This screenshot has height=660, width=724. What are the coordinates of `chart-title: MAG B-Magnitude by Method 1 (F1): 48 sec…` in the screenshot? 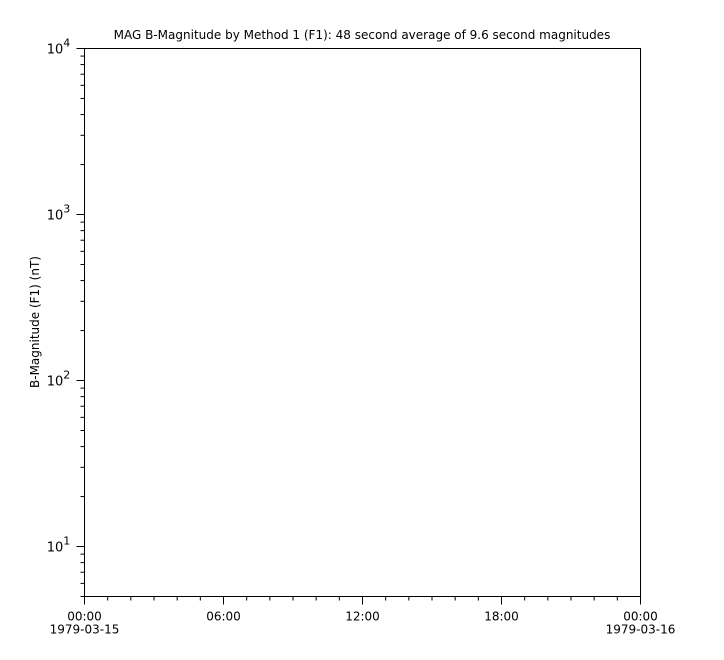 It's located at (362, 35).